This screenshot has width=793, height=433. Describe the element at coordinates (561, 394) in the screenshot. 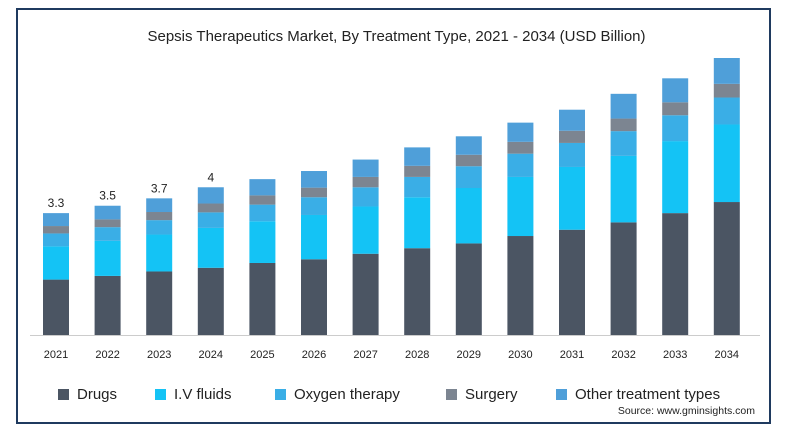

I see `legend-swatch-other-treatment-types` at that location.